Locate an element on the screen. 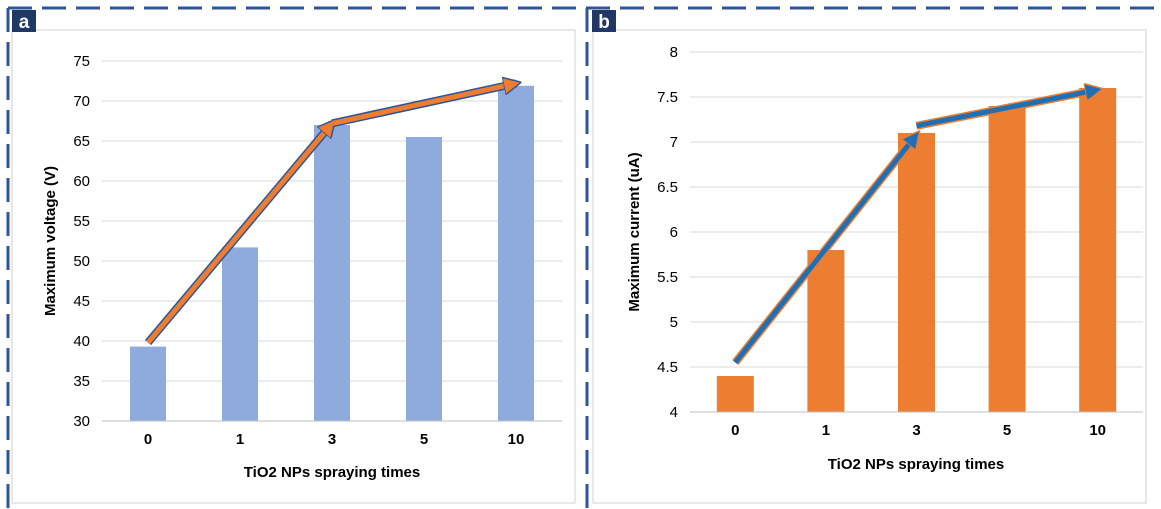 Image resolution: width=1161 pixels, height=509 pixels. panel-b-letter: b is located at coordinates (604, 22).